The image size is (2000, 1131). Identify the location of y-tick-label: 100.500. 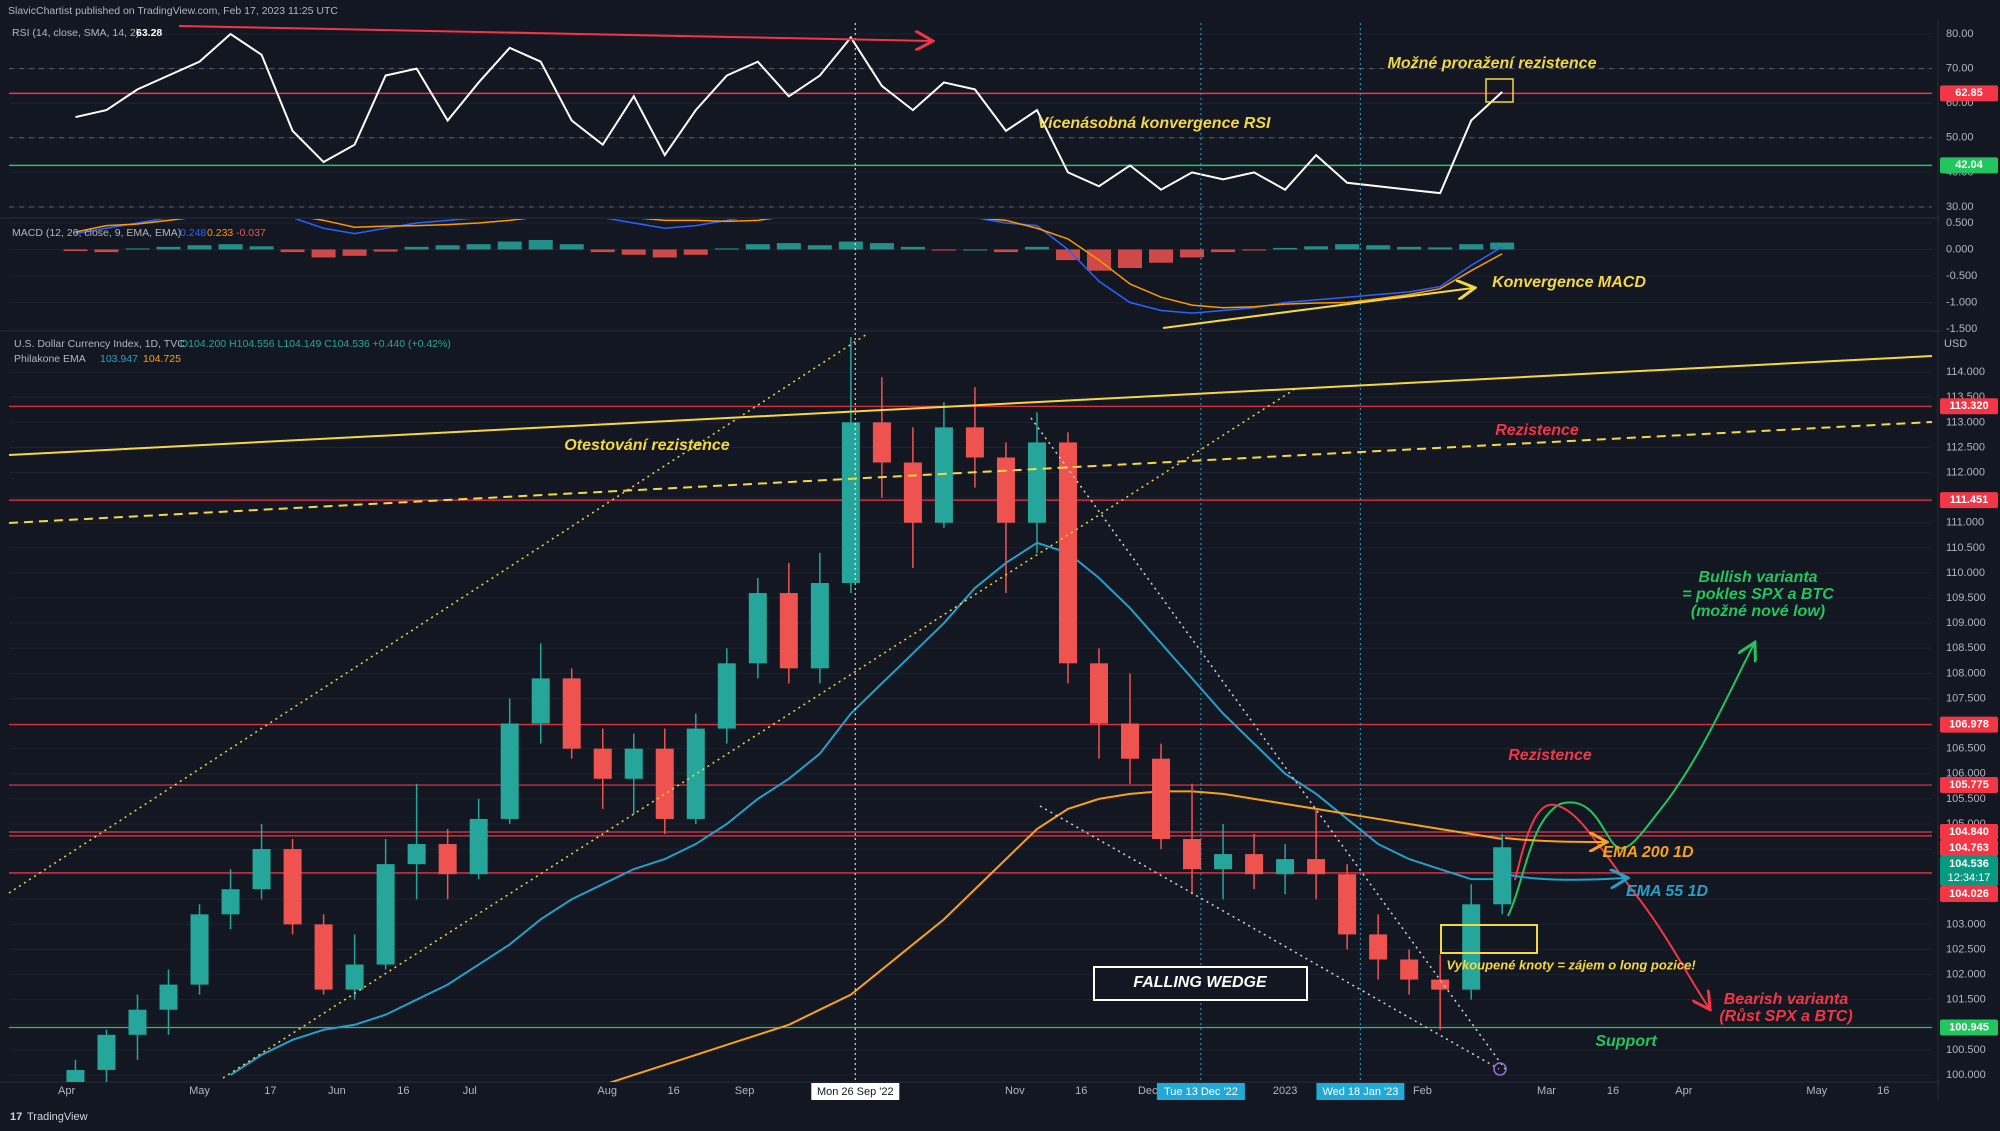
(1966, 1050).